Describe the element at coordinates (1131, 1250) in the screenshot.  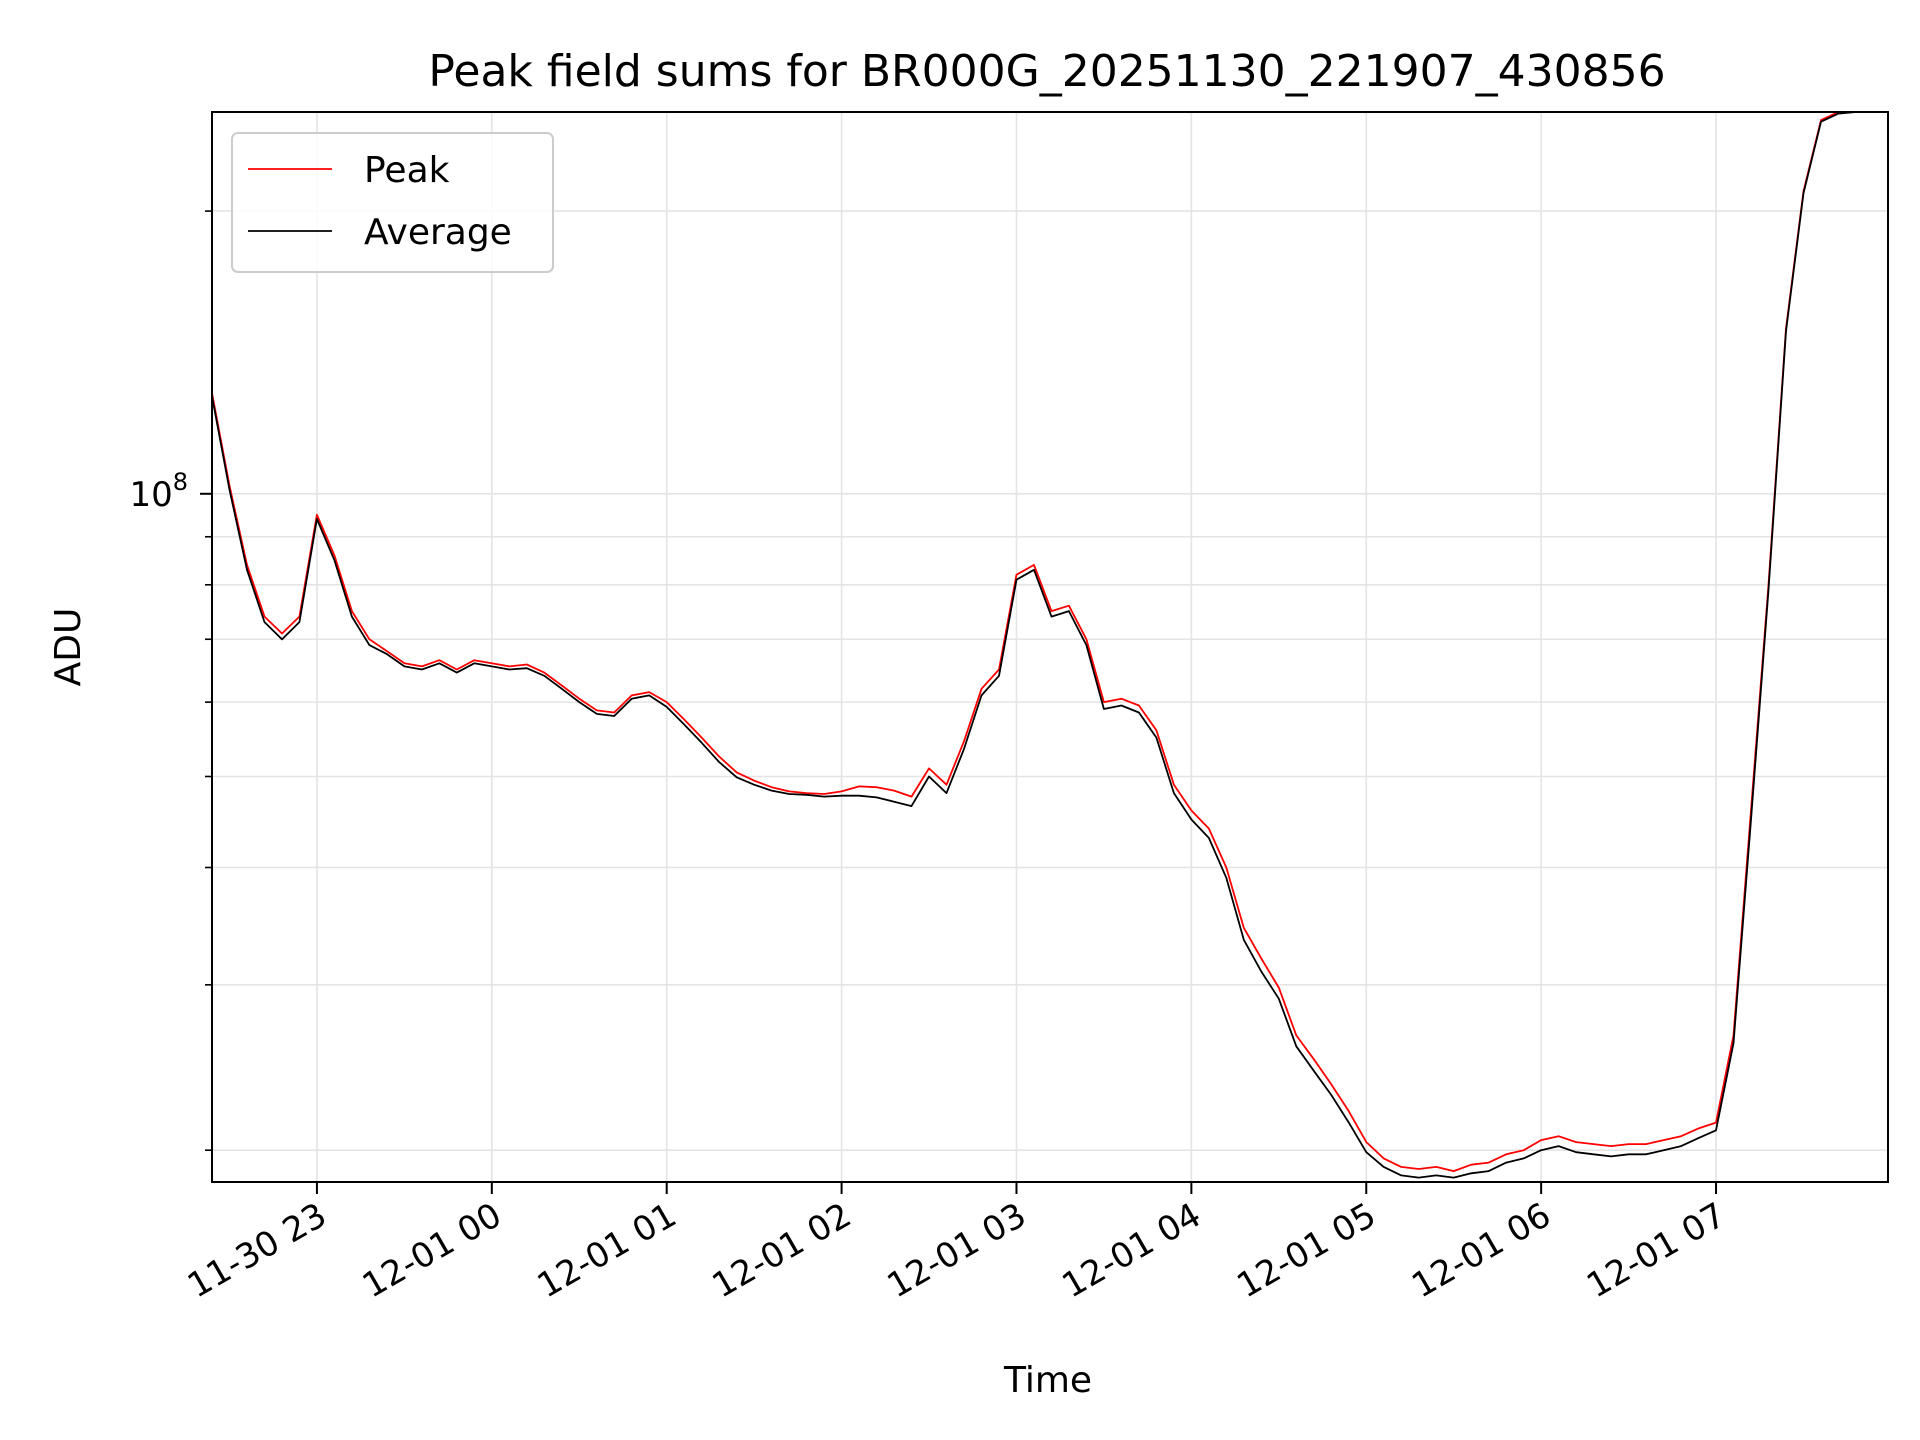
I see `x-tick-label: 12-01 04` at that location.